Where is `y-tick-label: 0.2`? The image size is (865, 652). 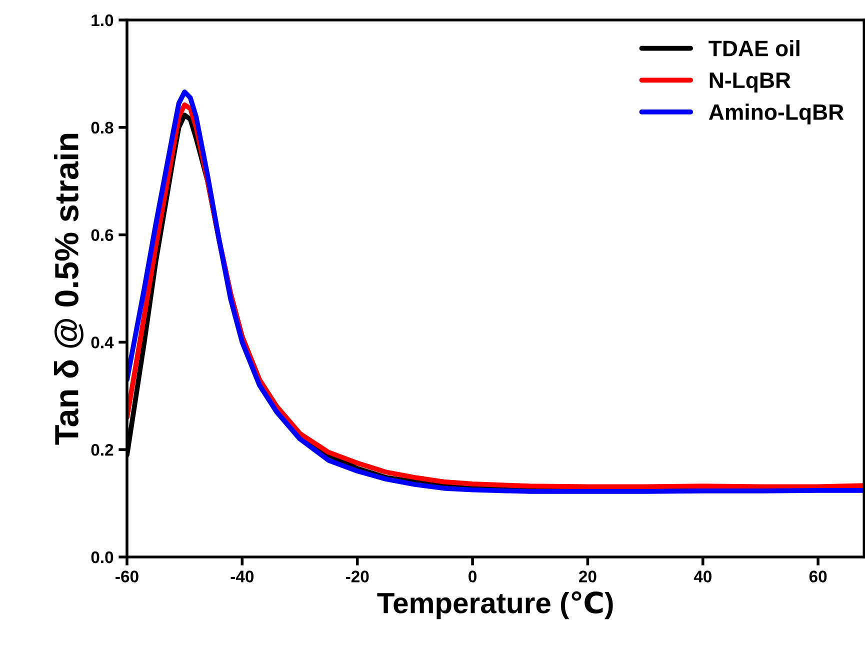 y-tick-label: 0.2 is located at coordinates (102, 450).